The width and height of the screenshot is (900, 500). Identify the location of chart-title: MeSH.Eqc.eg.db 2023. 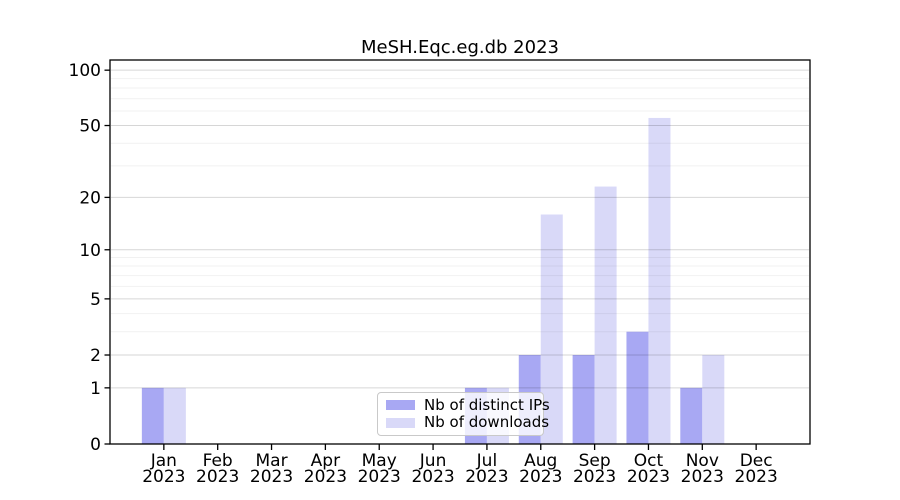
(460, 47).